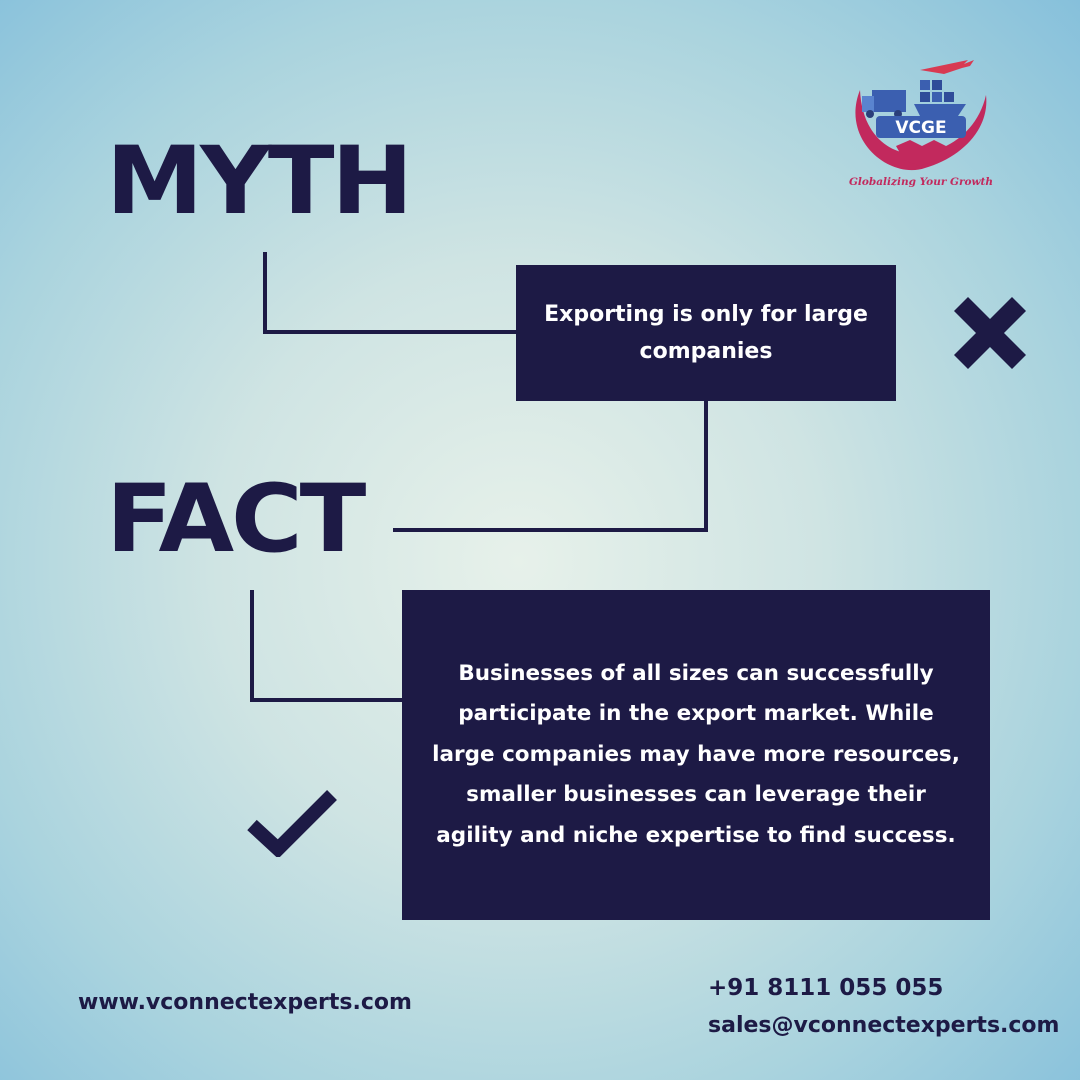  I want to click on check-icon, so click(292, 822).